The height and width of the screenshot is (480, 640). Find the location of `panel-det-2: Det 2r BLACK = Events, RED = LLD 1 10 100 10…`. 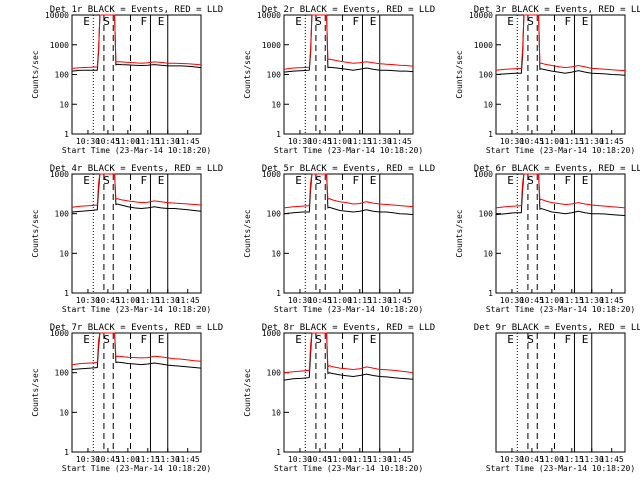

panel-det-2: Det 2r BLACK = Events, RED = LLD 1 10 100 10… is located at coordinates (339, 80).